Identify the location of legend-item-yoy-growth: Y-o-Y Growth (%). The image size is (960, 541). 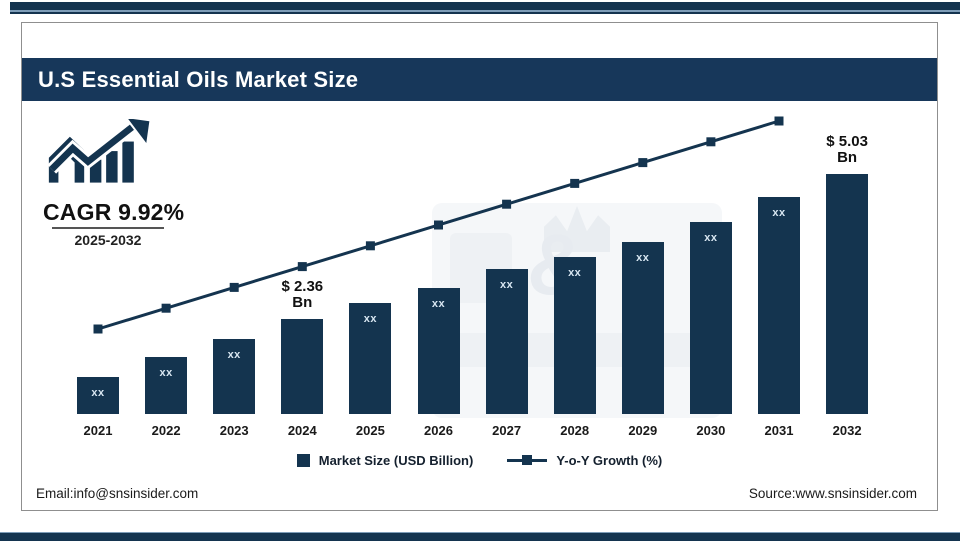
(584, 460).